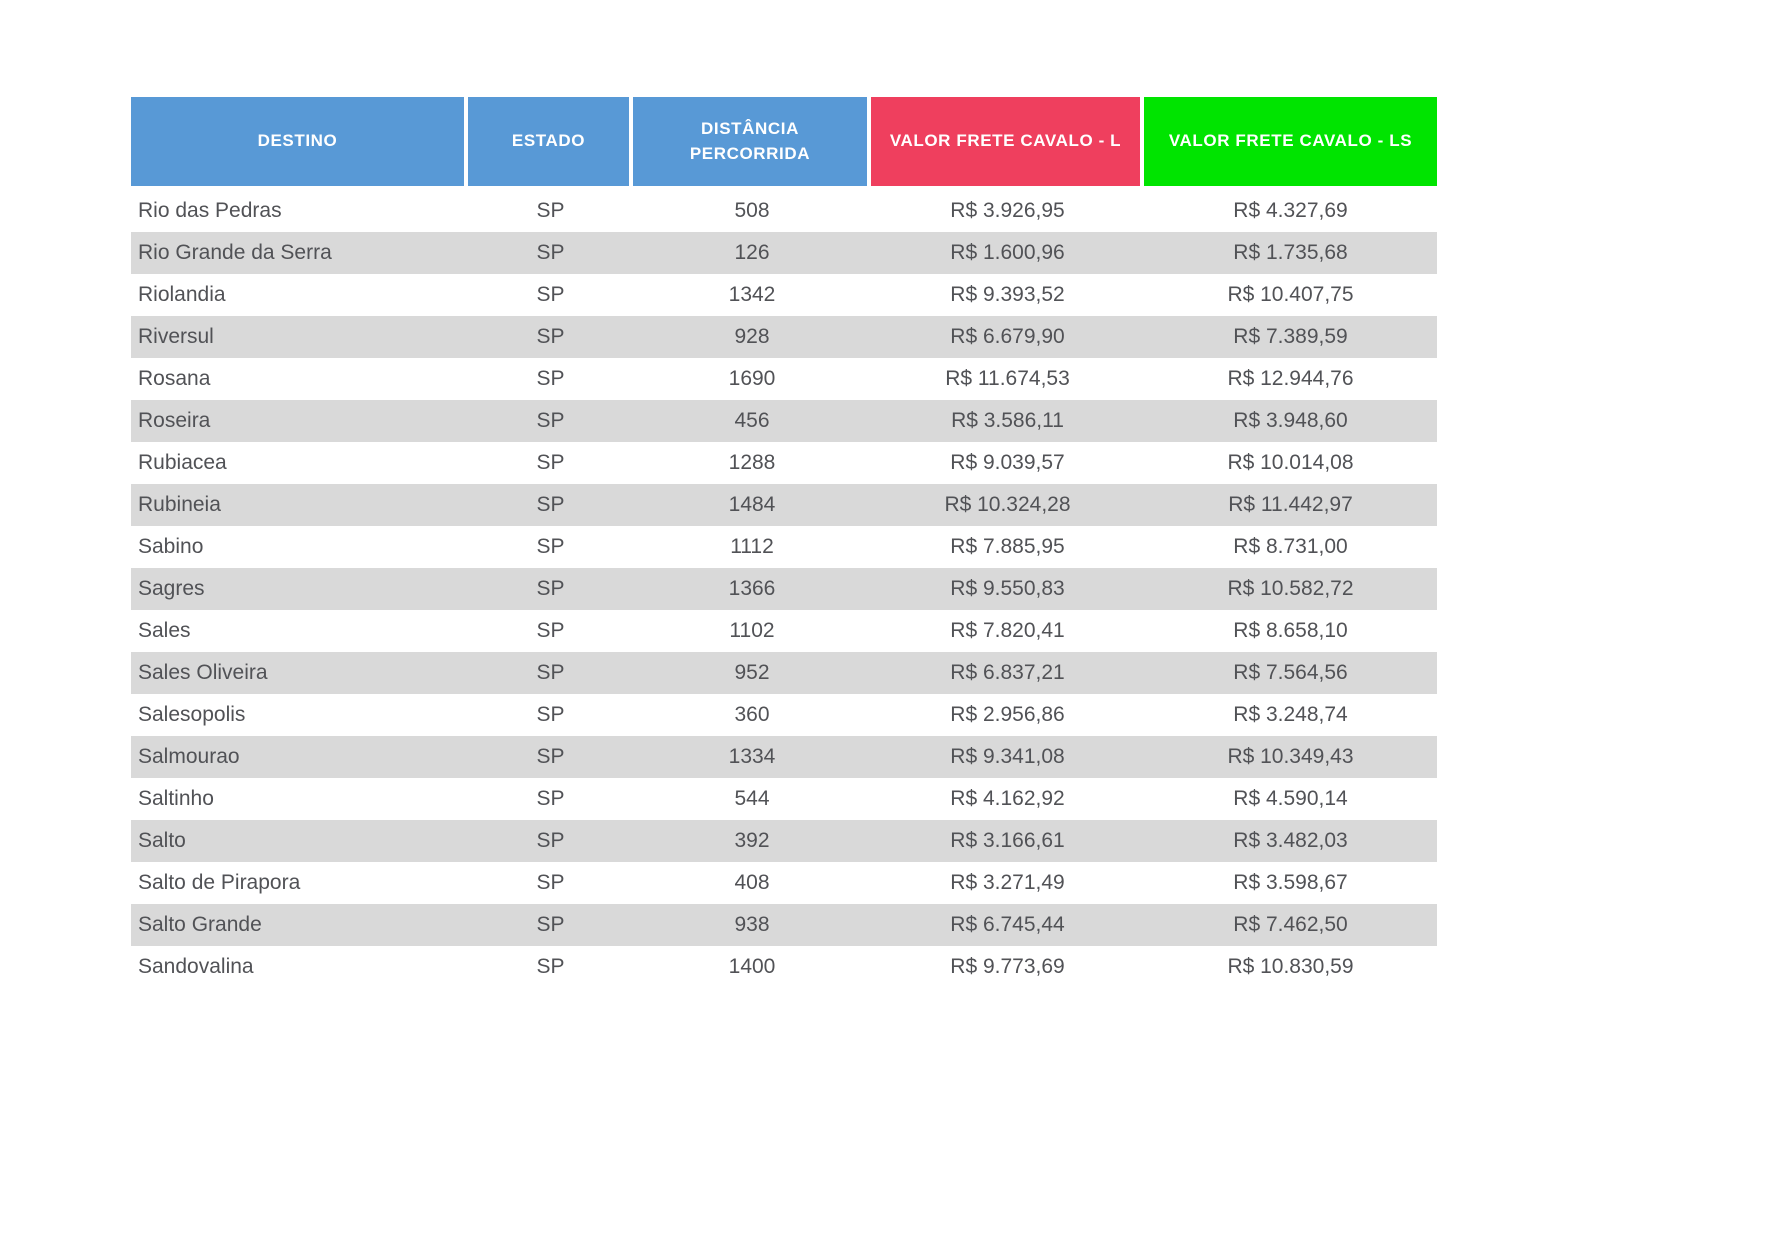 Image resolution: width=1776 pixels, height=1255 pixels. I want to click on cell-valor-frete-cavalo-l: R$ 1.600,96, so click(1007, 252).